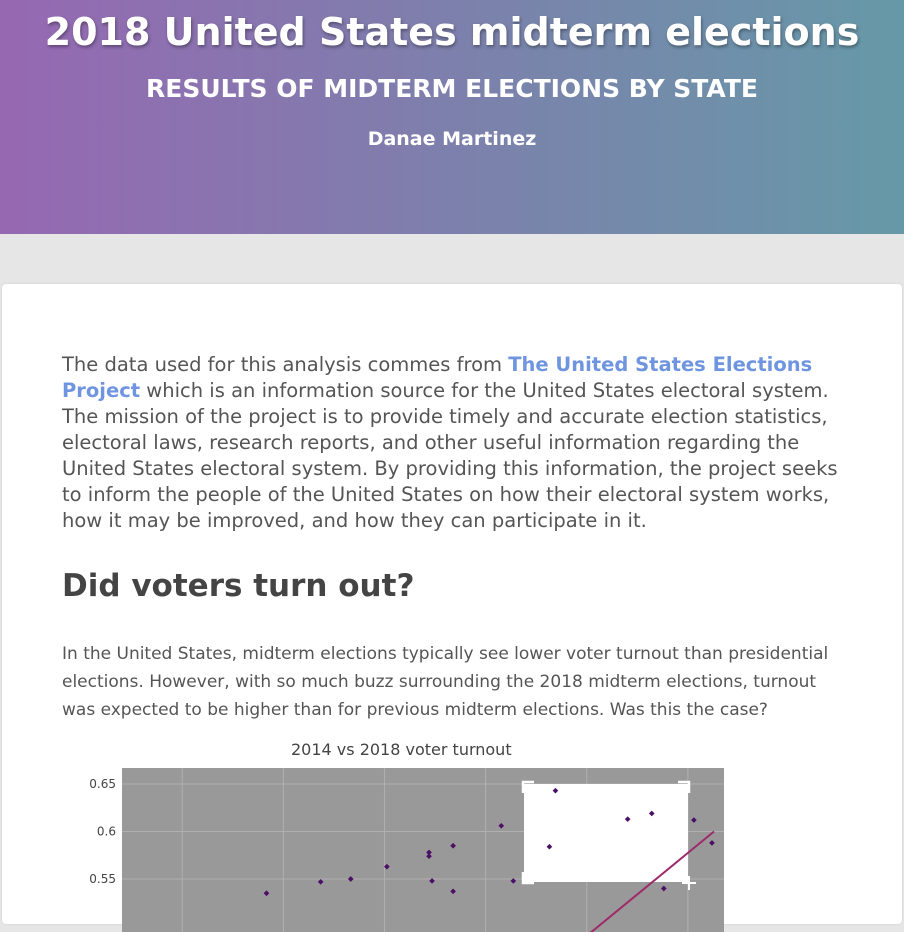 Image resolution: width=904 pixels, height=932 pixels. What do you see at coordinates (452, 139) in the screenshot?
I see `author-name: Danae Martinez` at bounding box center [452, 139].